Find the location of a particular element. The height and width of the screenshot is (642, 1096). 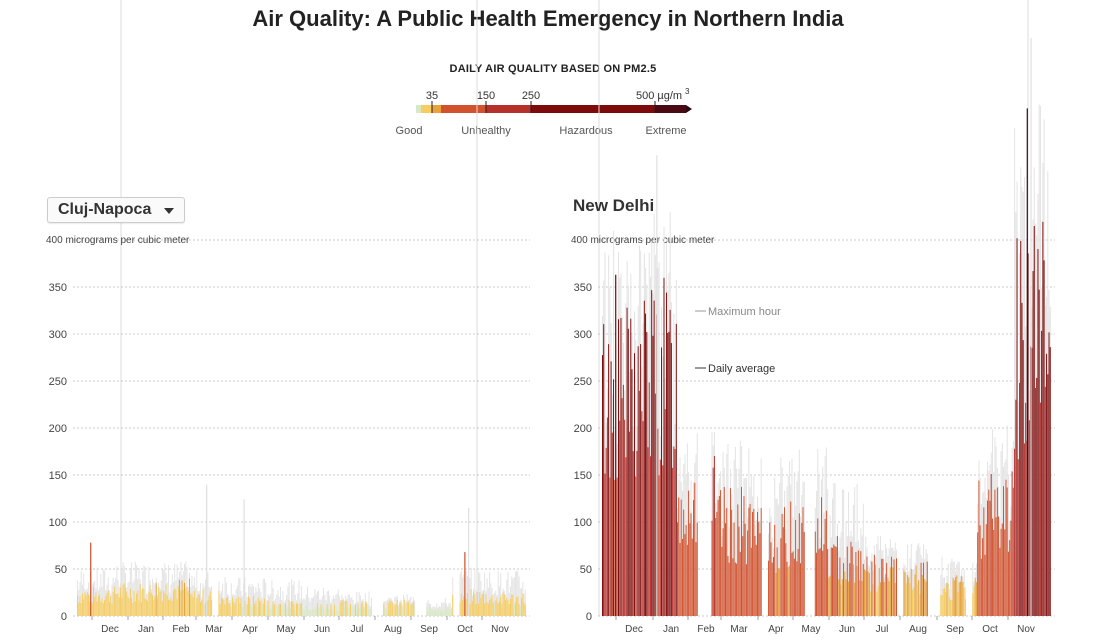

x-tick-label: Jan is located at coordinates (671, 629).